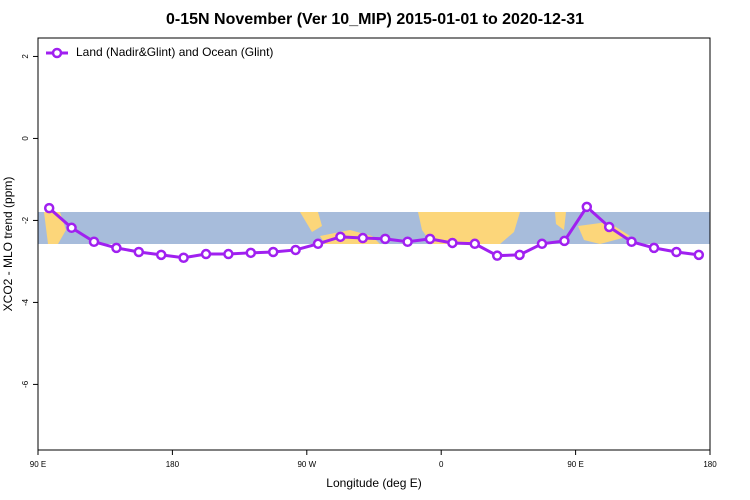  What do you see at coordinates (8, 244) in the screenshot?
I see `y-axis-label: XCO2 - MLO trend (ppm)` at bounding box center [8, 244].